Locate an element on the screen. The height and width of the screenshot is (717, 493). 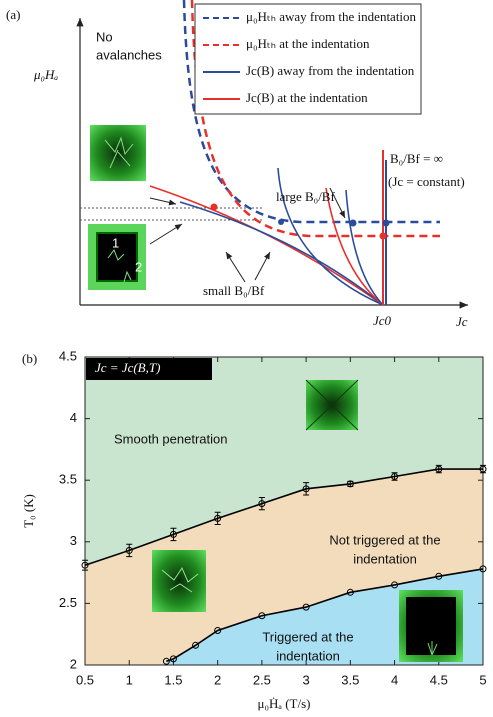
x-tick-label: 2.5 is located at coordinates (262, 679).